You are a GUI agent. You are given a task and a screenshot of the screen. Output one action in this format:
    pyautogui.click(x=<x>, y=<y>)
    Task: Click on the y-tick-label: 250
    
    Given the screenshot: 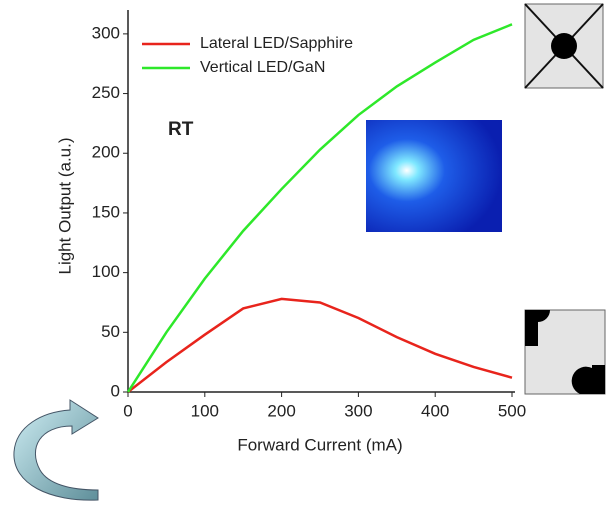 What is the action you would take?
    pyautogui.click(x=106, y=92)
    